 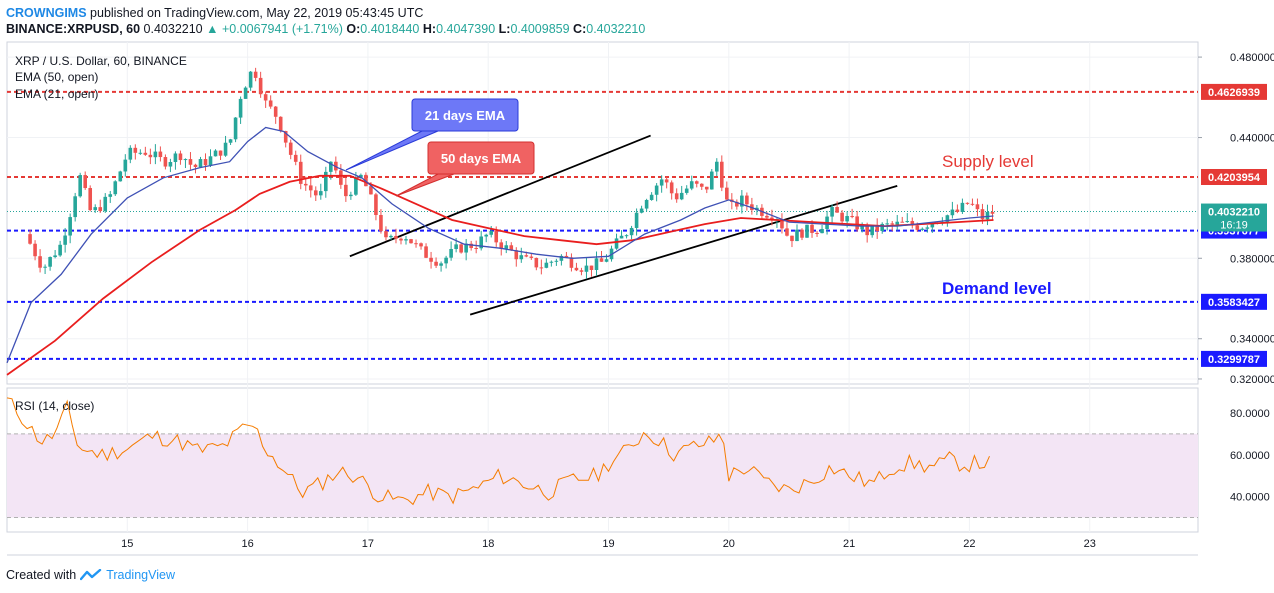 What do you see at coordinates (602, 475) in the screenshot?
I see `rsi-band` at bounding box center [602, 475].